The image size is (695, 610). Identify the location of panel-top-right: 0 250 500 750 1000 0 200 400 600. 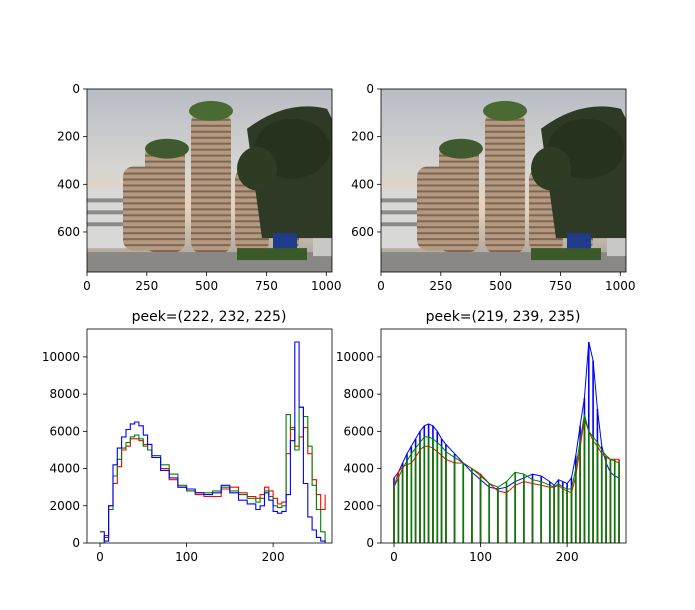
(493, 187).